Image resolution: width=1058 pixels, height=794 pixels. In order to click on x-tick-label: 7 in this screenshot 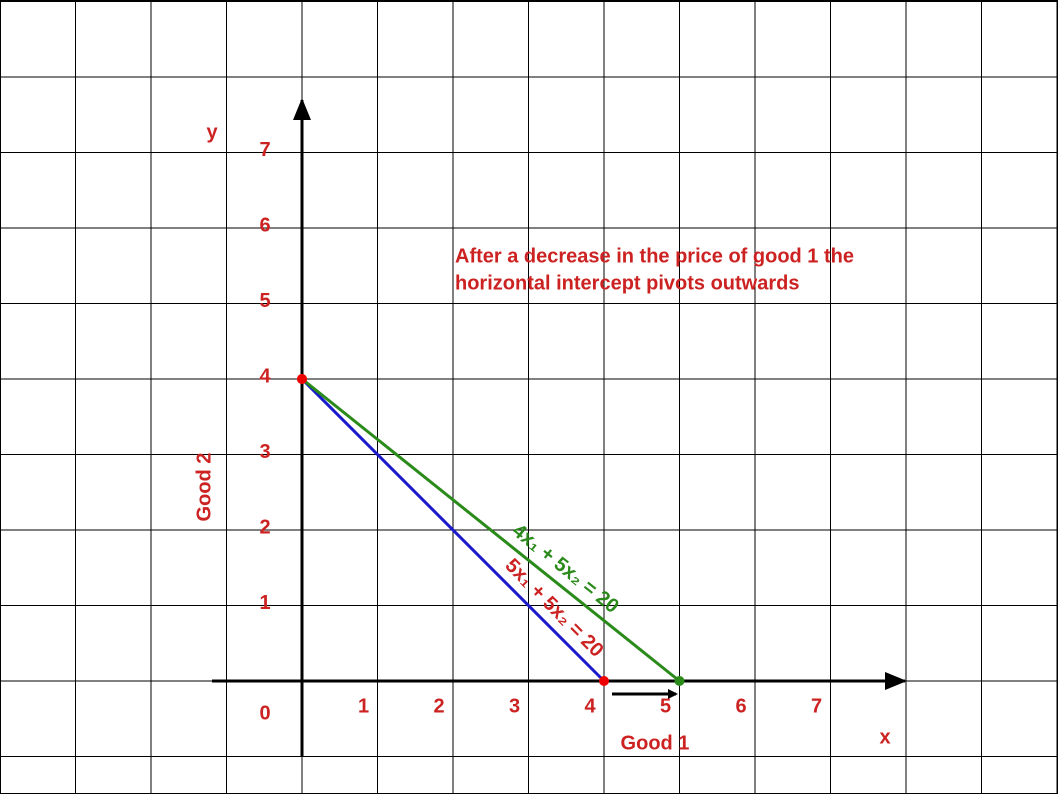, I will do `click(816, 706)`.